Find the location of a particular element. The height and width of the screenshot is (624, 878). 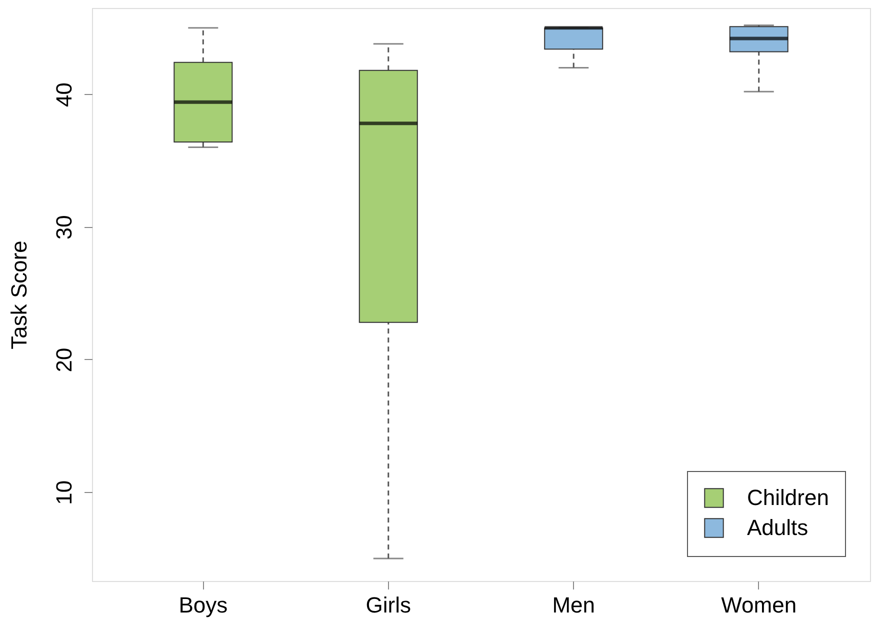

x-tick-label: Girls is located at coordinates (388, 605).